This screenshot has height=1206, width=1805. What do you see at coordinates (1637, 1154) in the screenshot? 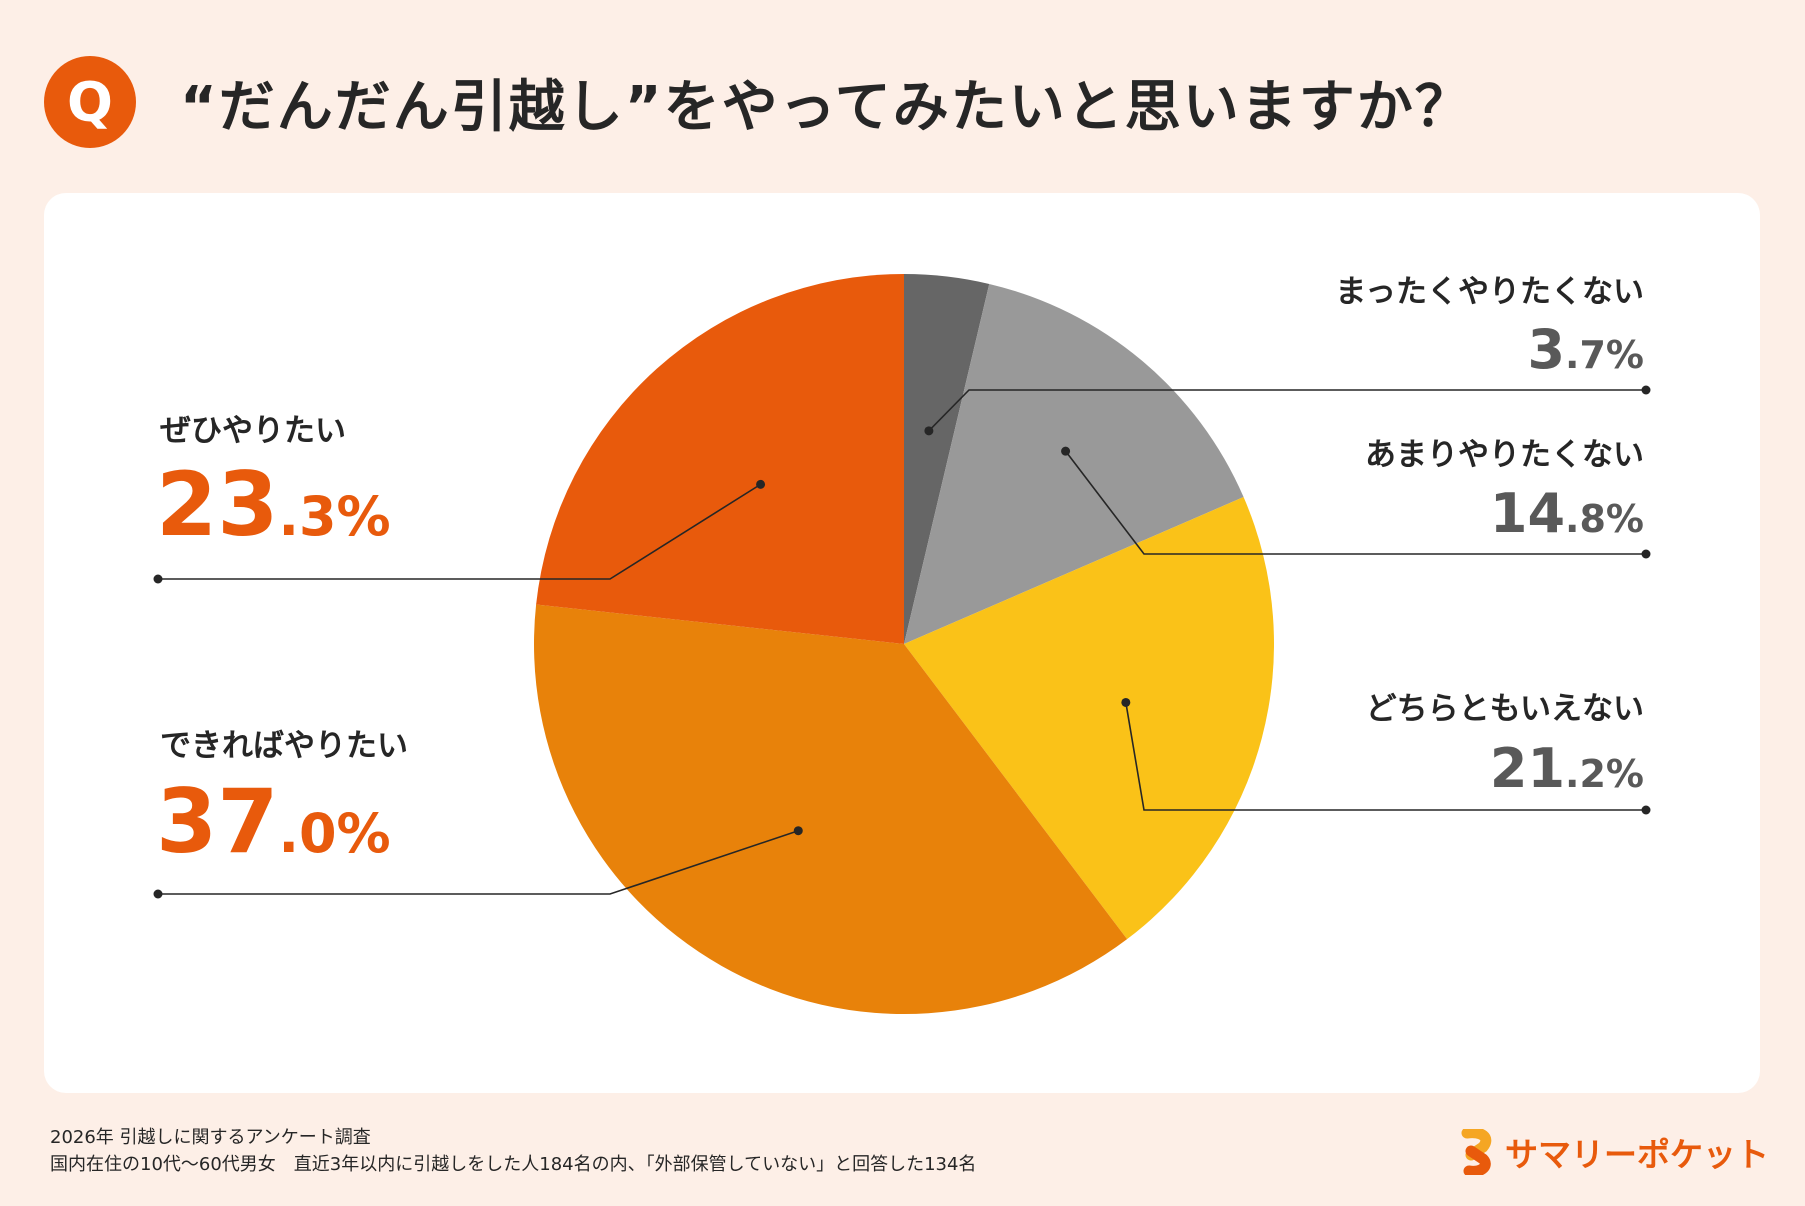
I see `brand-name: サマリーポケット` at bounding box center [1637, 1154].